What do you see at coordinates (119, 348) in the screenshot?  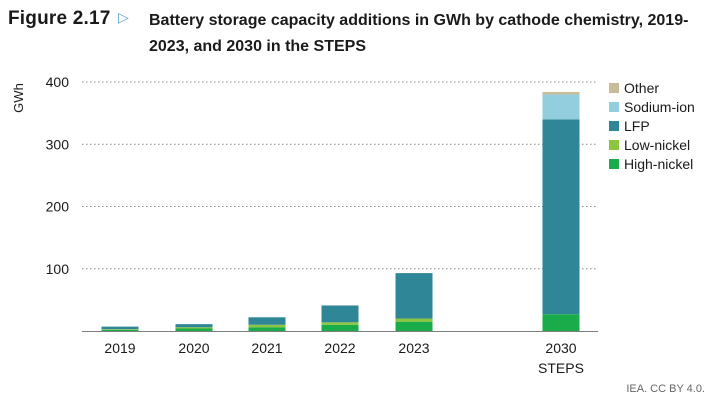 I see `x-tick-label: 2019` at bounding box center [119, 348].